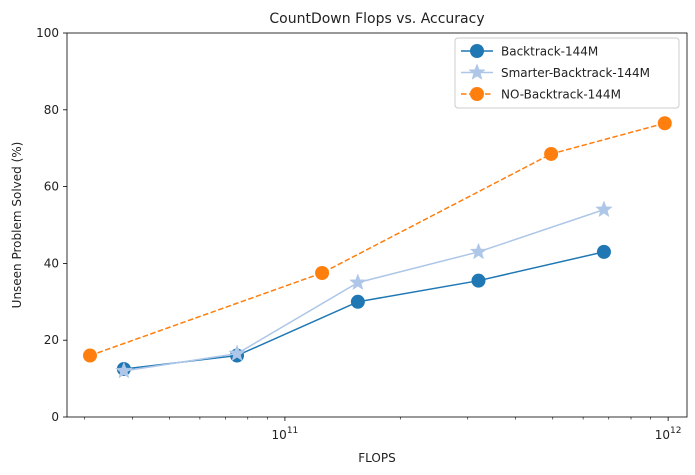  I want to click on y-tick-label: 40, so click(51, 263).